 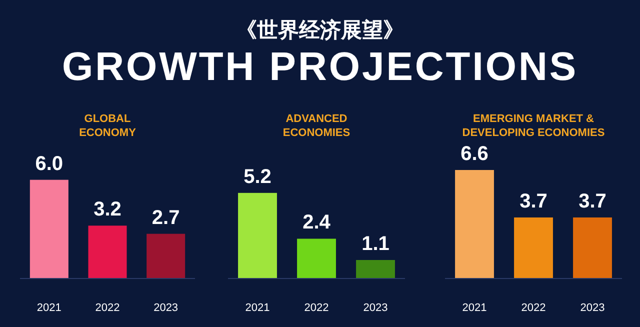 What do you see at coordinates (108, 126) in the screenshot?
I see `chart-title: GLOBAL ECONOMY` at bounding box center [108, 126].